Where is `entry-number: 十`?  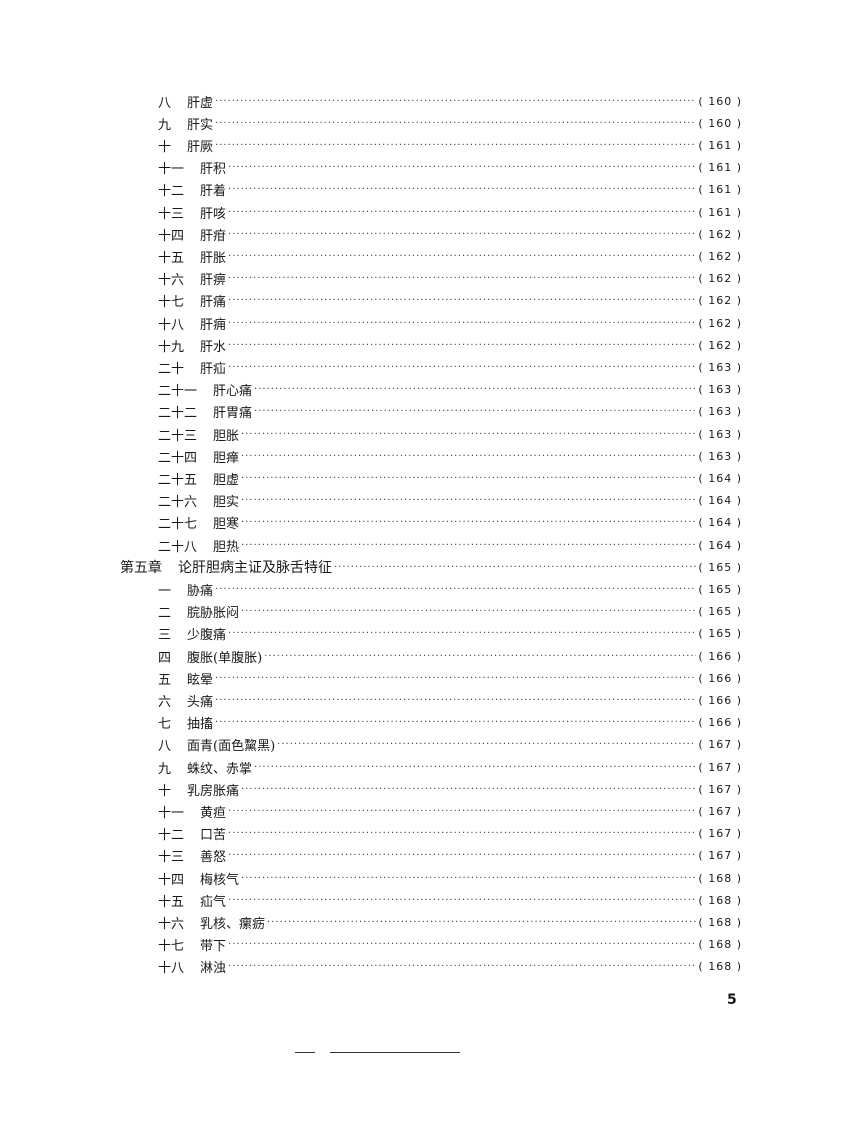
entry-number: 十 is located at coordinates (165, 791).